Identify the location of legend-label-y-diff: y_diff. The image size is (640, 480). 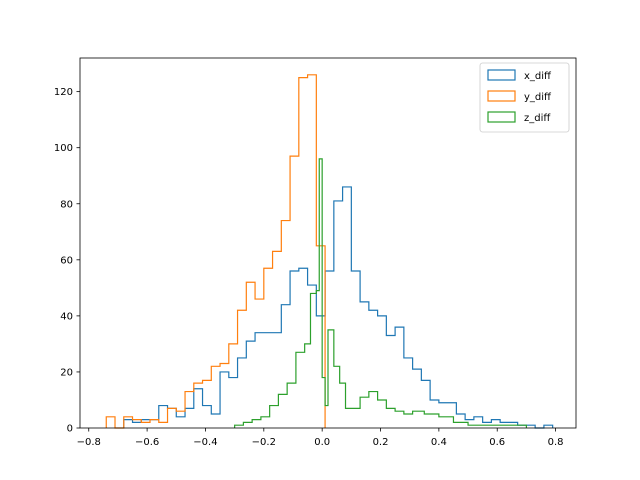
(538, 97).